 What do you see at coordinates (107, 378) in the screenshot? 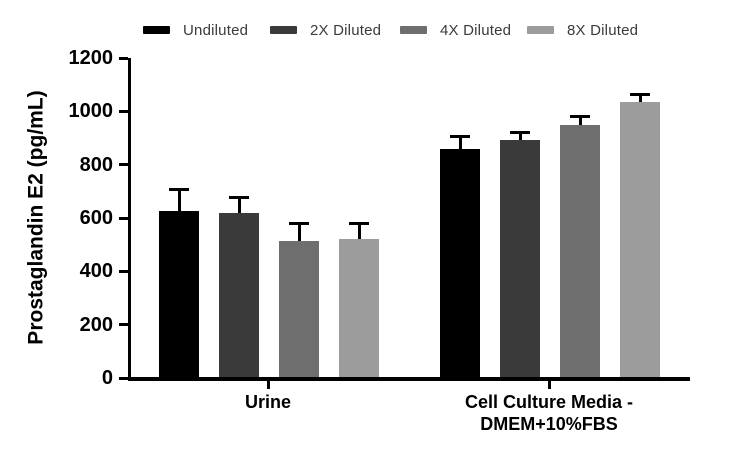
I see `y-tick-label: 0` at bounding box center [107, 378].